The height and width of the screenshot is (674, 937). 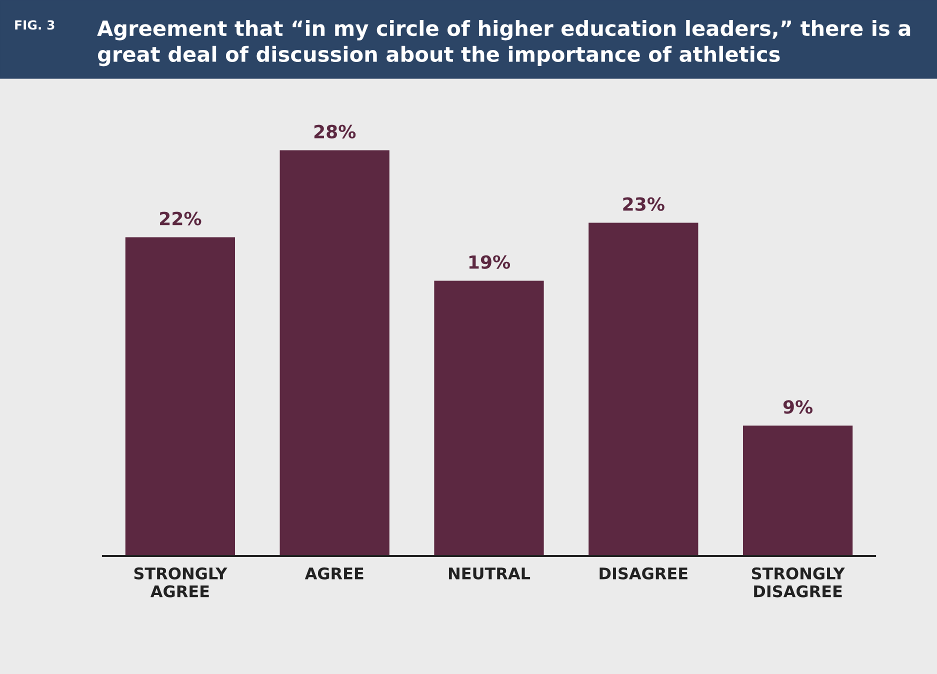 I want to click on chart-title: Agreement that “in my circle of higher education leaders,” there is a great deal of discussion about the importance of athletics, so click(x=503, y=43).